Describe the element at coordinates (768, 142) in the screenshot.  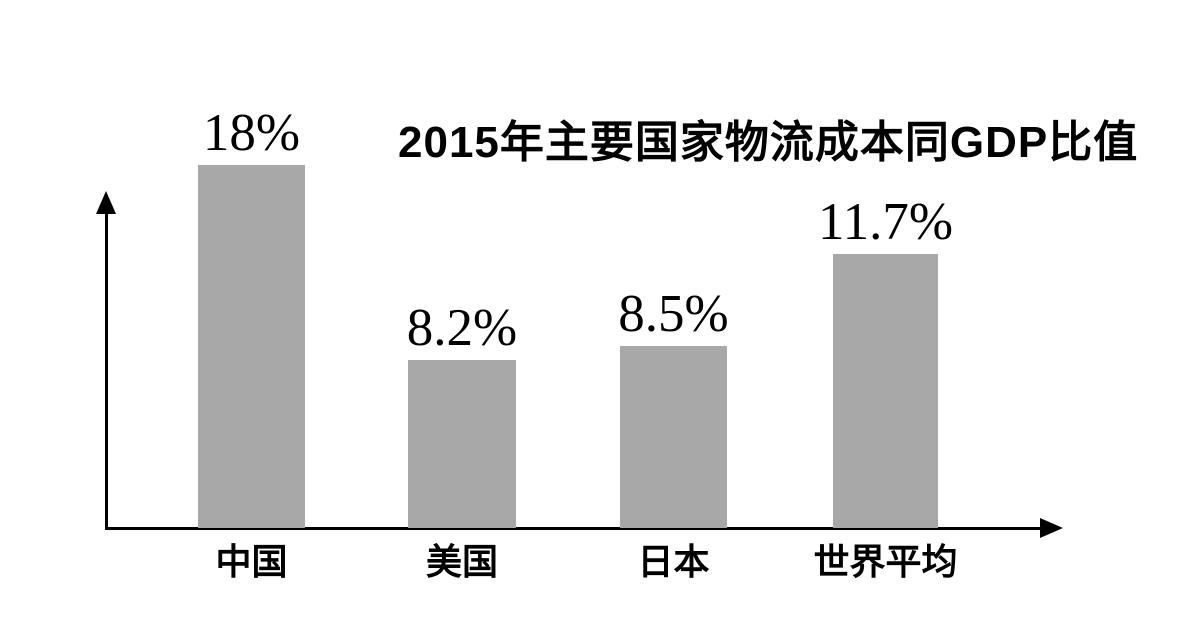
I see `chart-title: 2015年主要国家物流成本同GDP比值` at that location.